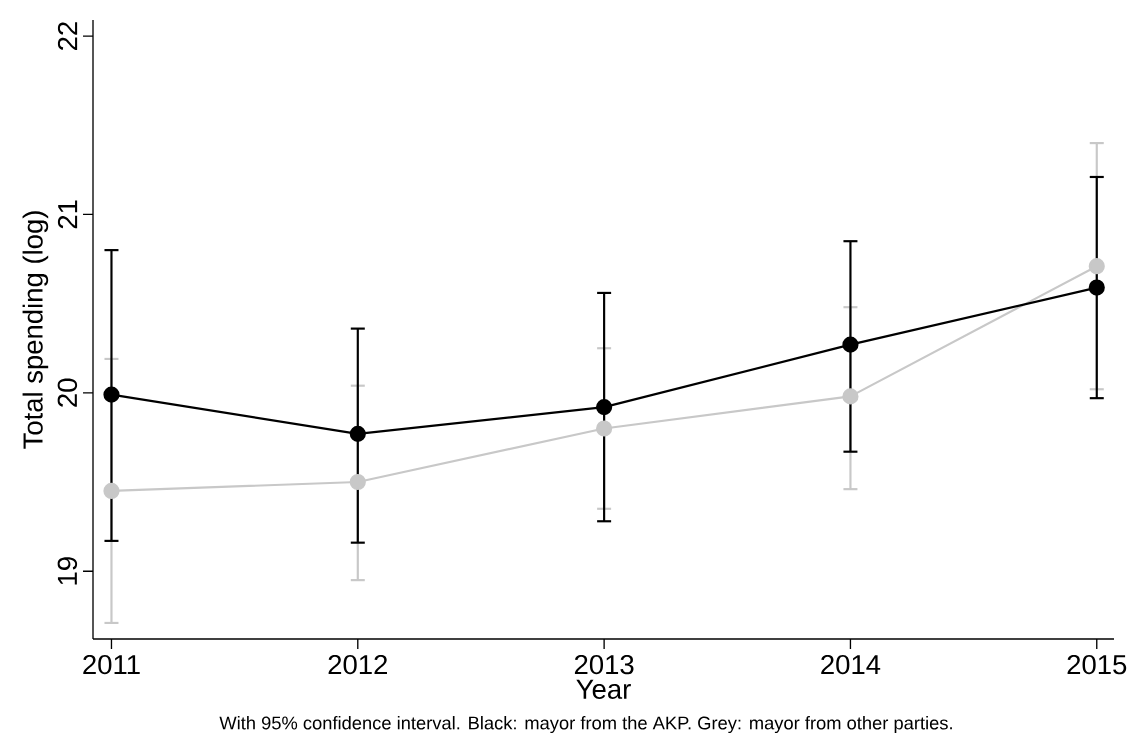 The height and width of the screenshot is (745, 1133). What do you see at coordinates (604, 664) in the screenshot?
I see `x-tick-label: 2013` at bounding box center [604, 664].